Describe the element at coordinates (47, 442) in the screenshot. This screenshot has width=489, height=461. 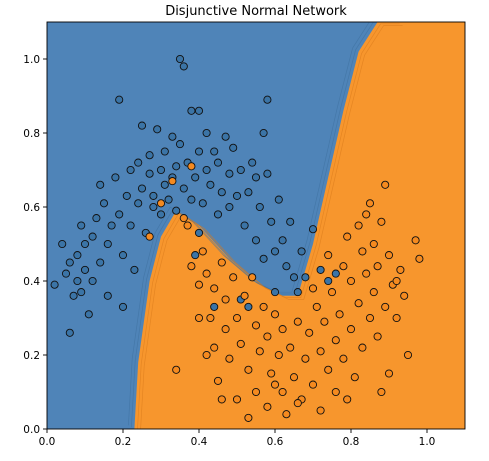
I see `x-tick-label: 0.0` at that location.